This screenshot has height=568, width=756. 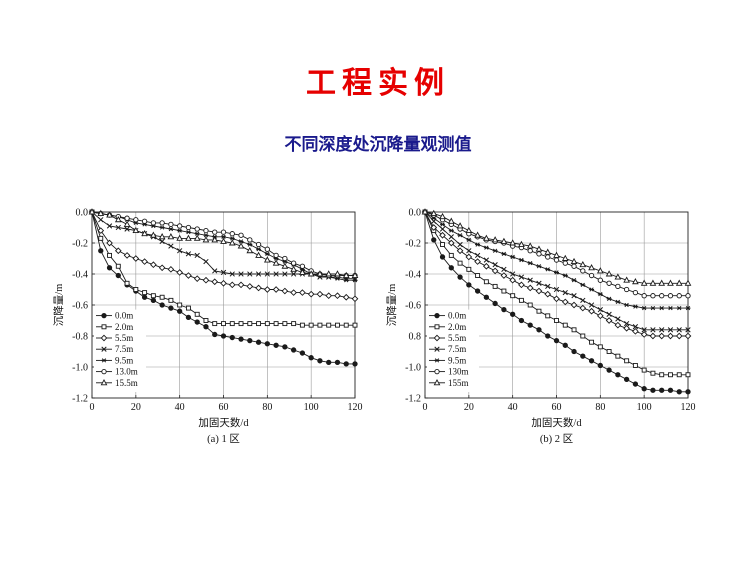 What do you see at coordinates (600, 407) in the screenshot?
I see `x-tick-label: 80` at bounding box center [600, 407].